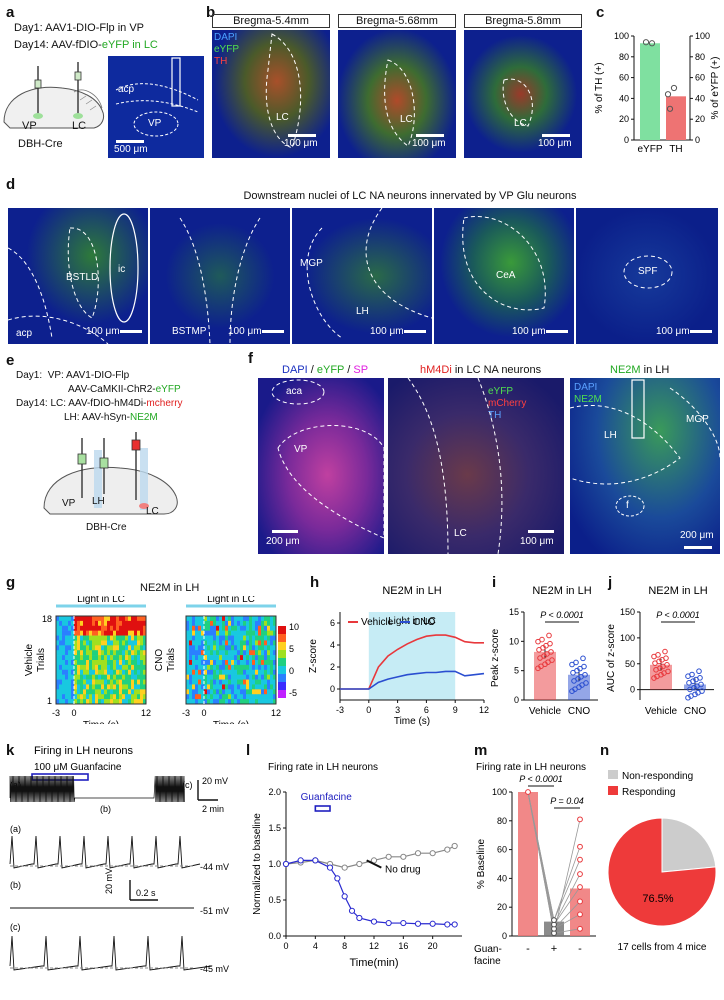  I want to click on svg-j-cat: CNO, so click(695, 711).